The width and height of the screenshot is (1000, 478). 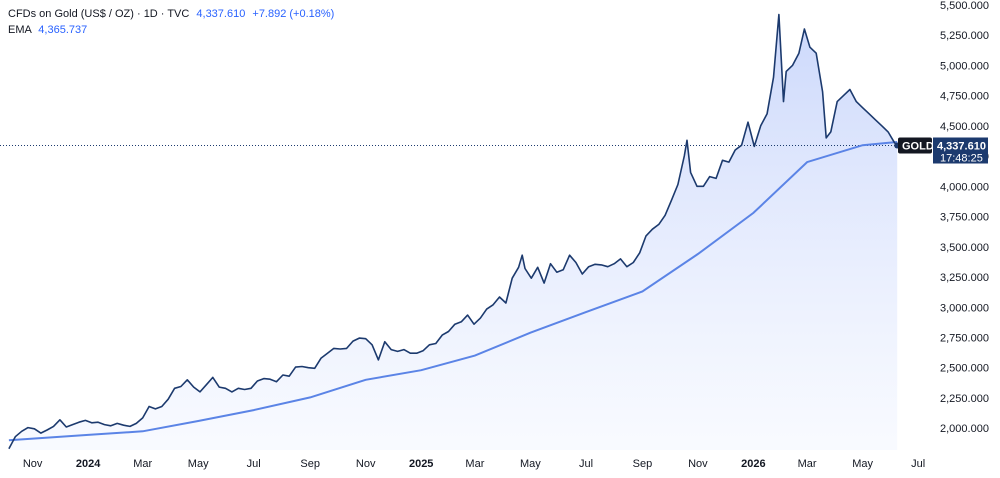 I want to click on x-tick-label: 2025, so click(x=421, y=464).